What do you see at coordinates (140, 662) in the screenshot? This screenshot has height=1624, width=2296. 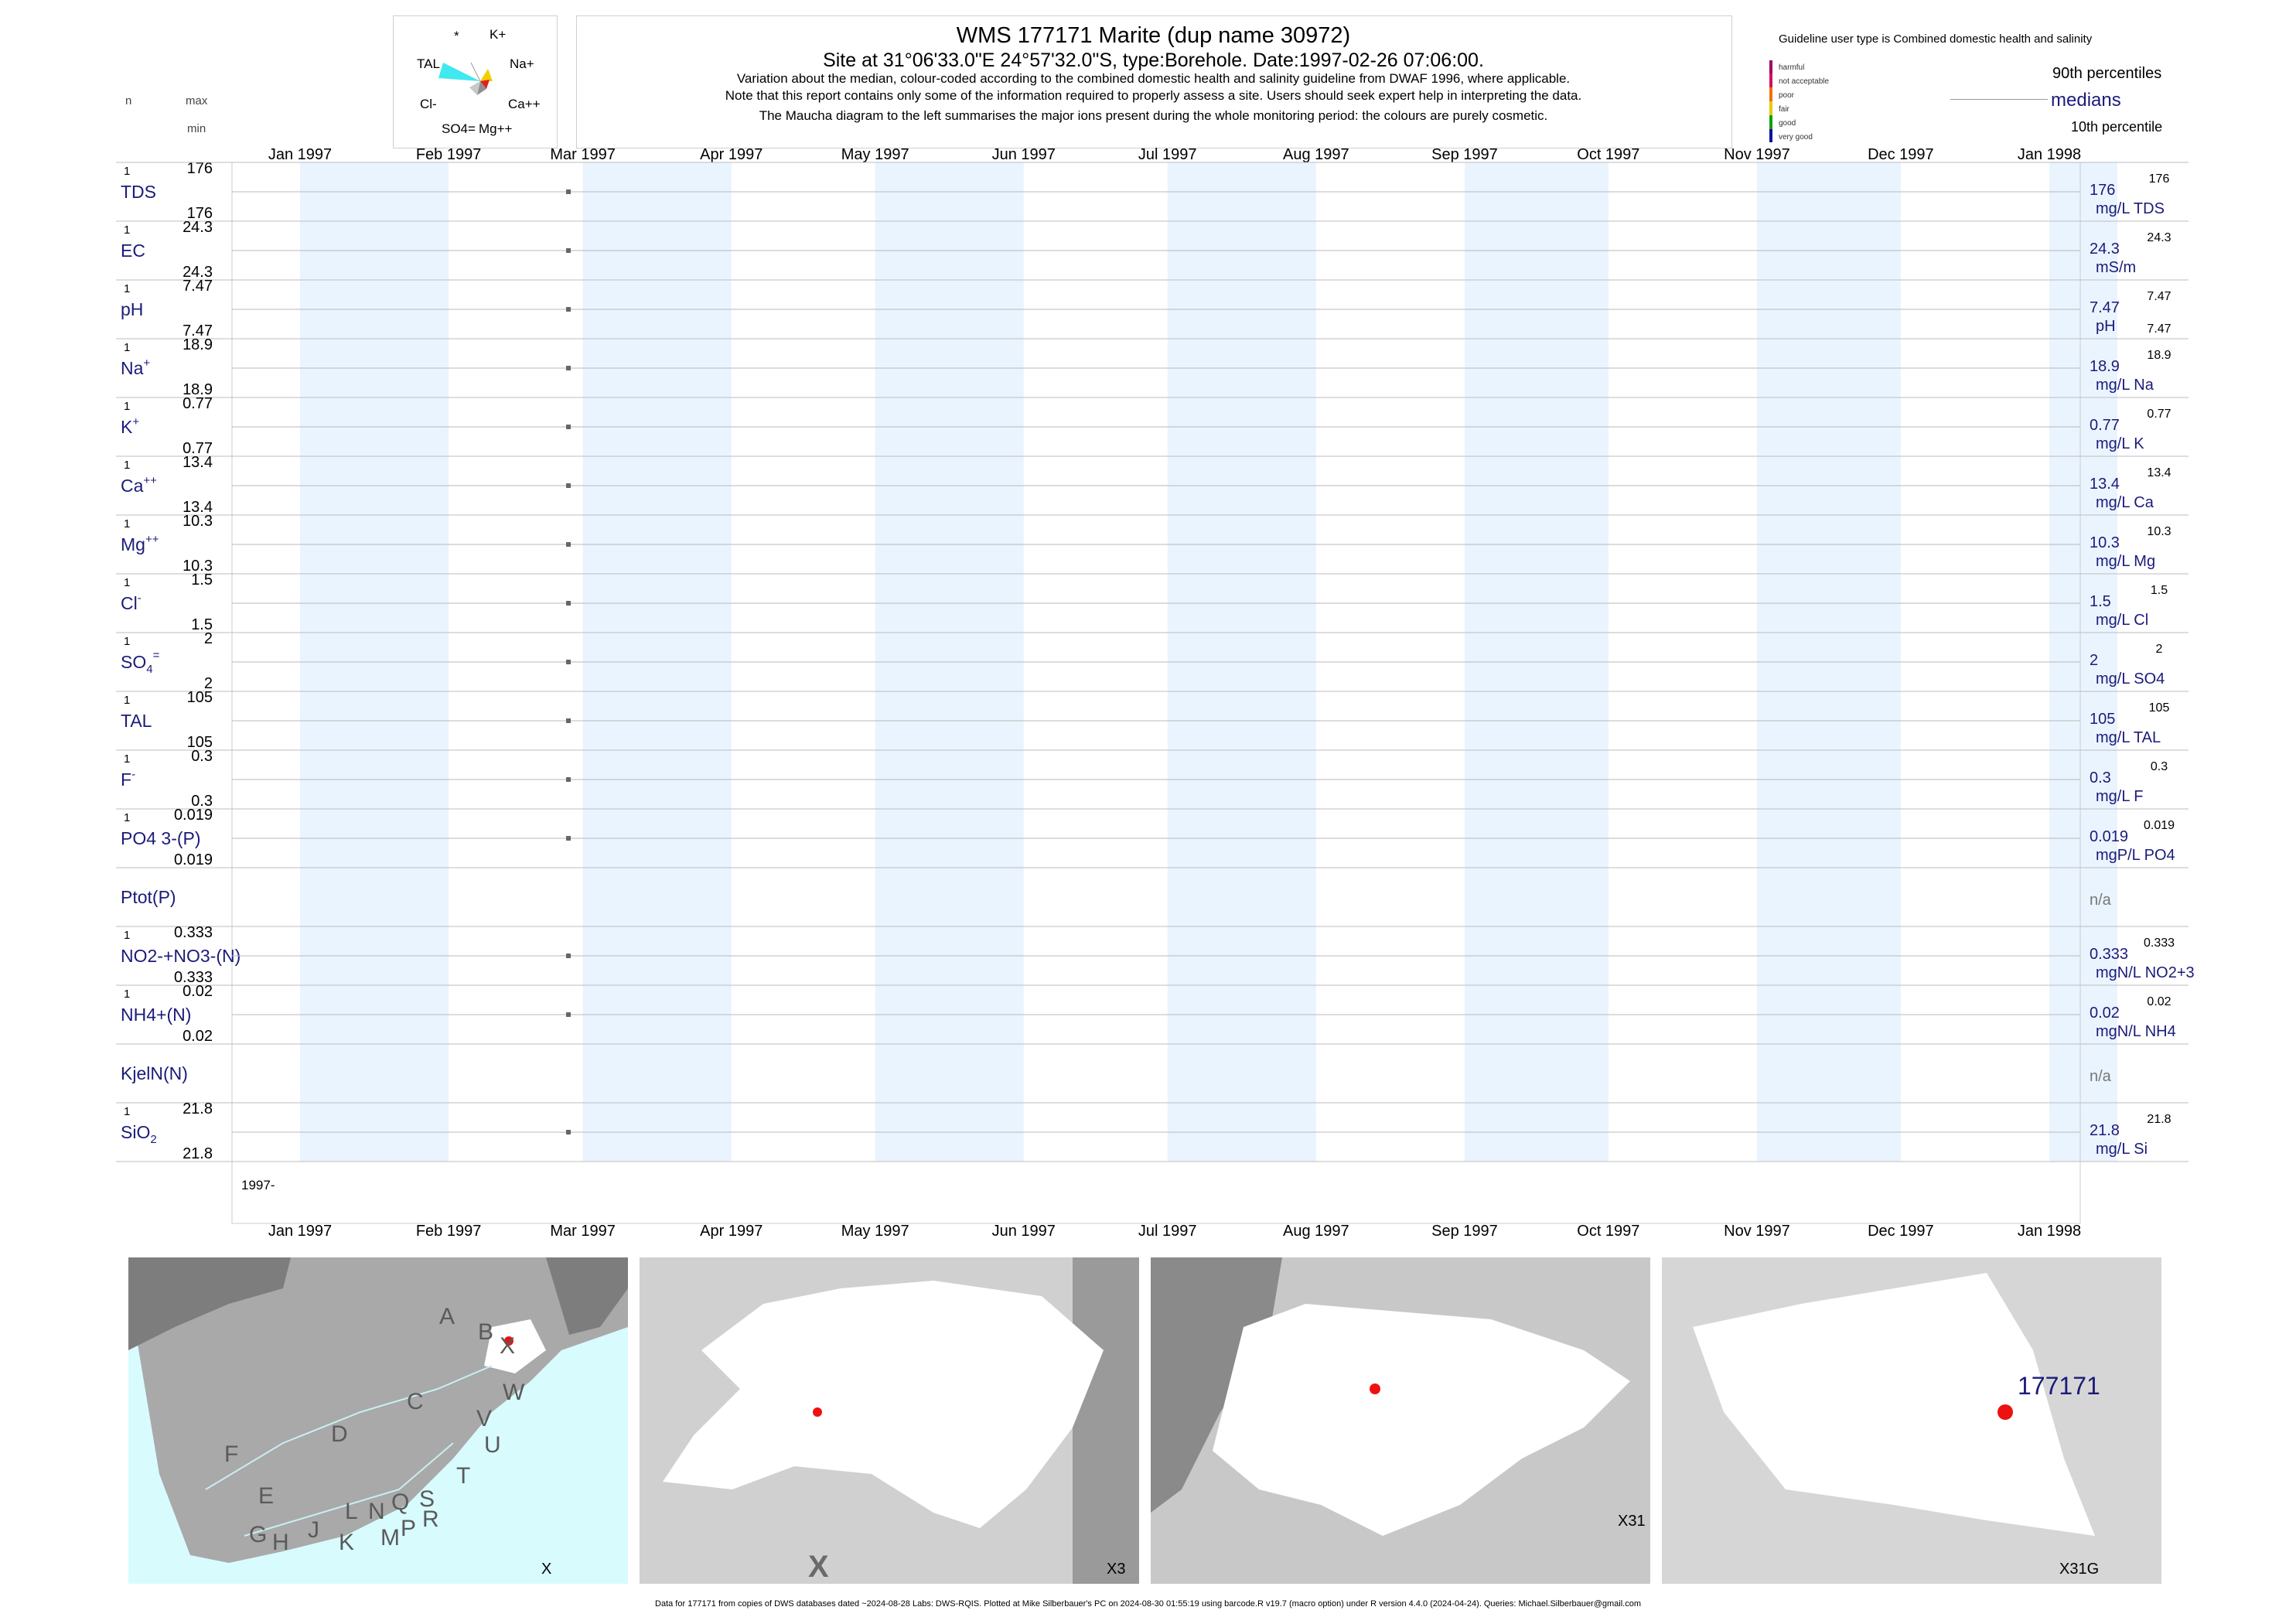 I see `parameter-label: SO4=` at bounding box center [140, 662].